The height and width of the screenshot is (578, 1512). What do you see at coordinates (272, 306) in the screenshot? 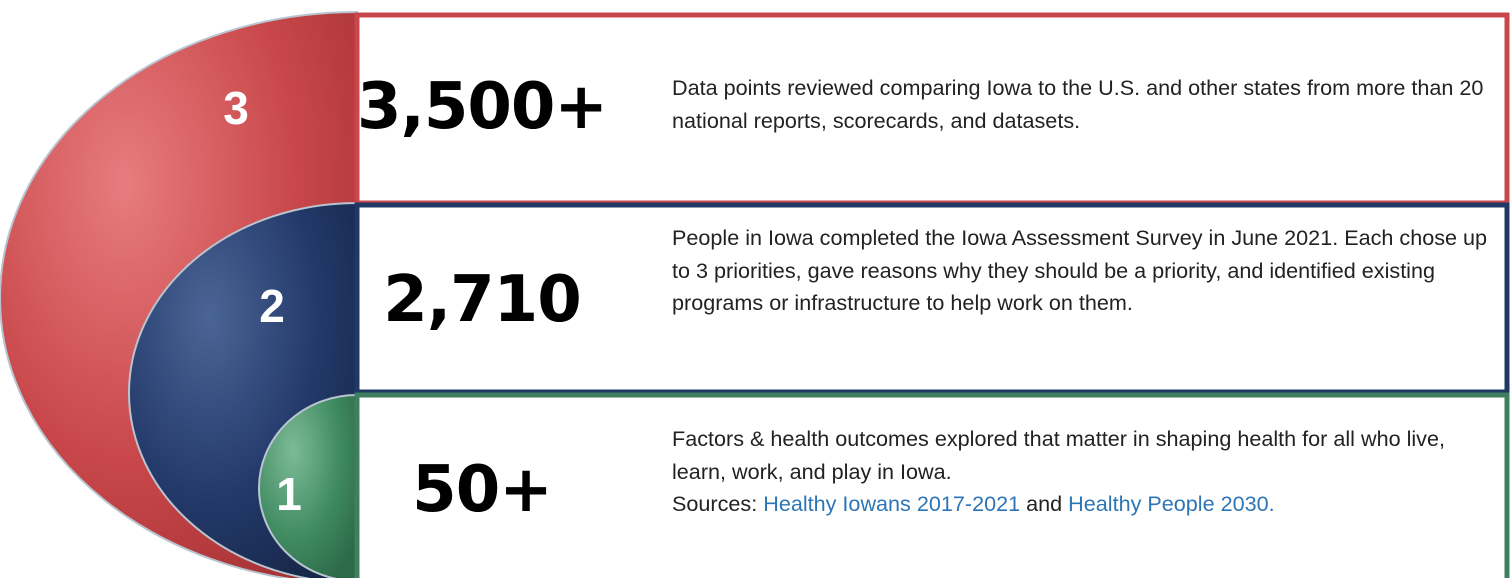
I see `step-marker: 2` at bounding box center [272, 306].